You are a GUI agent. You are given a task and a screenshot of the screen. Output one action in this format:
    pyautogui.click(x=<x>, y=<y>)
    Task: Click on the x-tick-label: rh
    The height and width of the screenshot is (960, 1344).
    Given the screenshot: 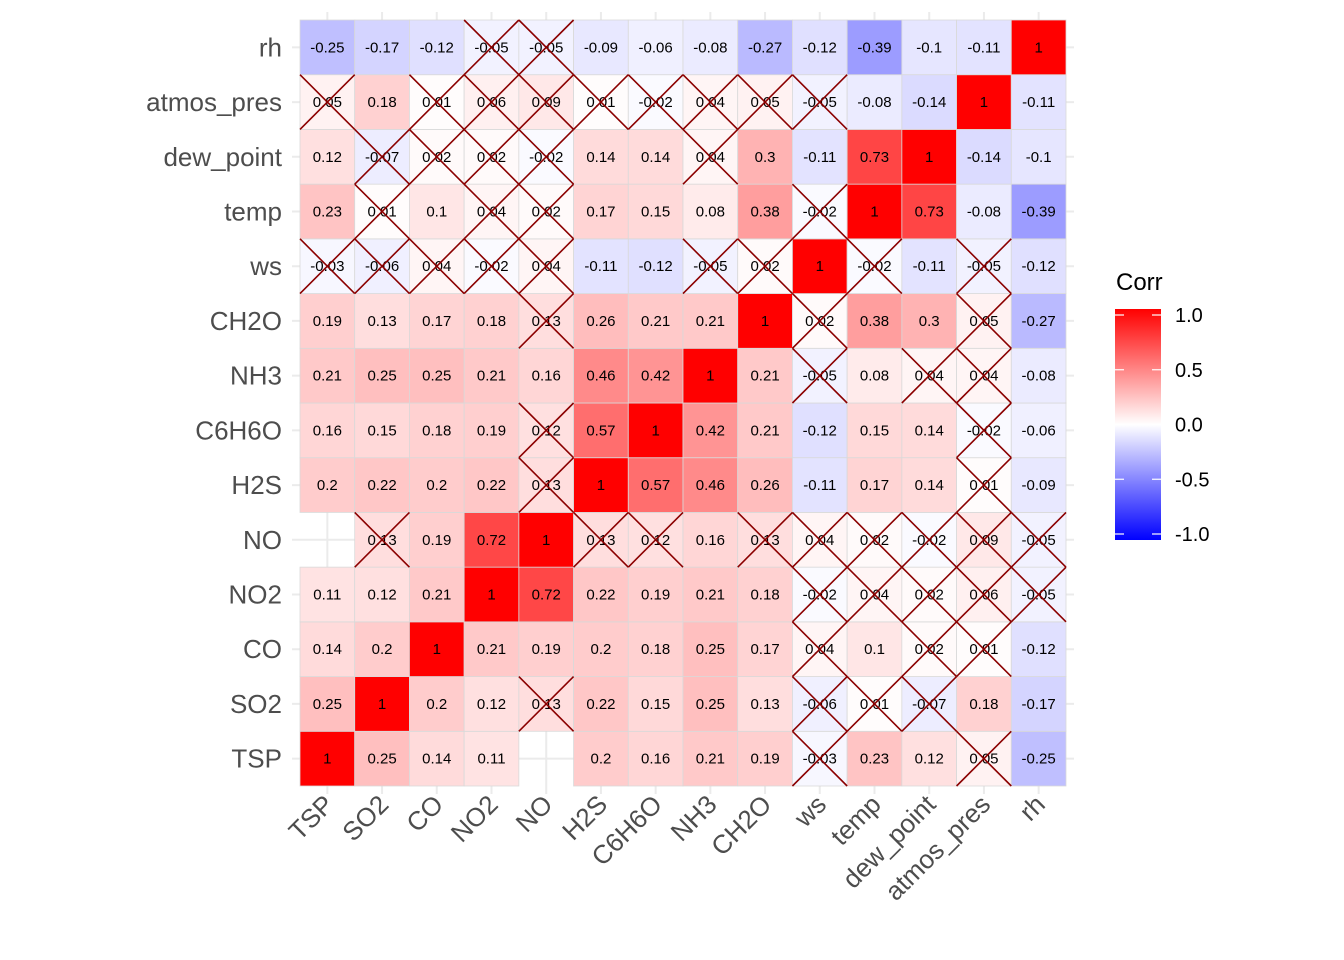 What is the action you would take?
    pyautogui.click(x=1032, y=808)
    